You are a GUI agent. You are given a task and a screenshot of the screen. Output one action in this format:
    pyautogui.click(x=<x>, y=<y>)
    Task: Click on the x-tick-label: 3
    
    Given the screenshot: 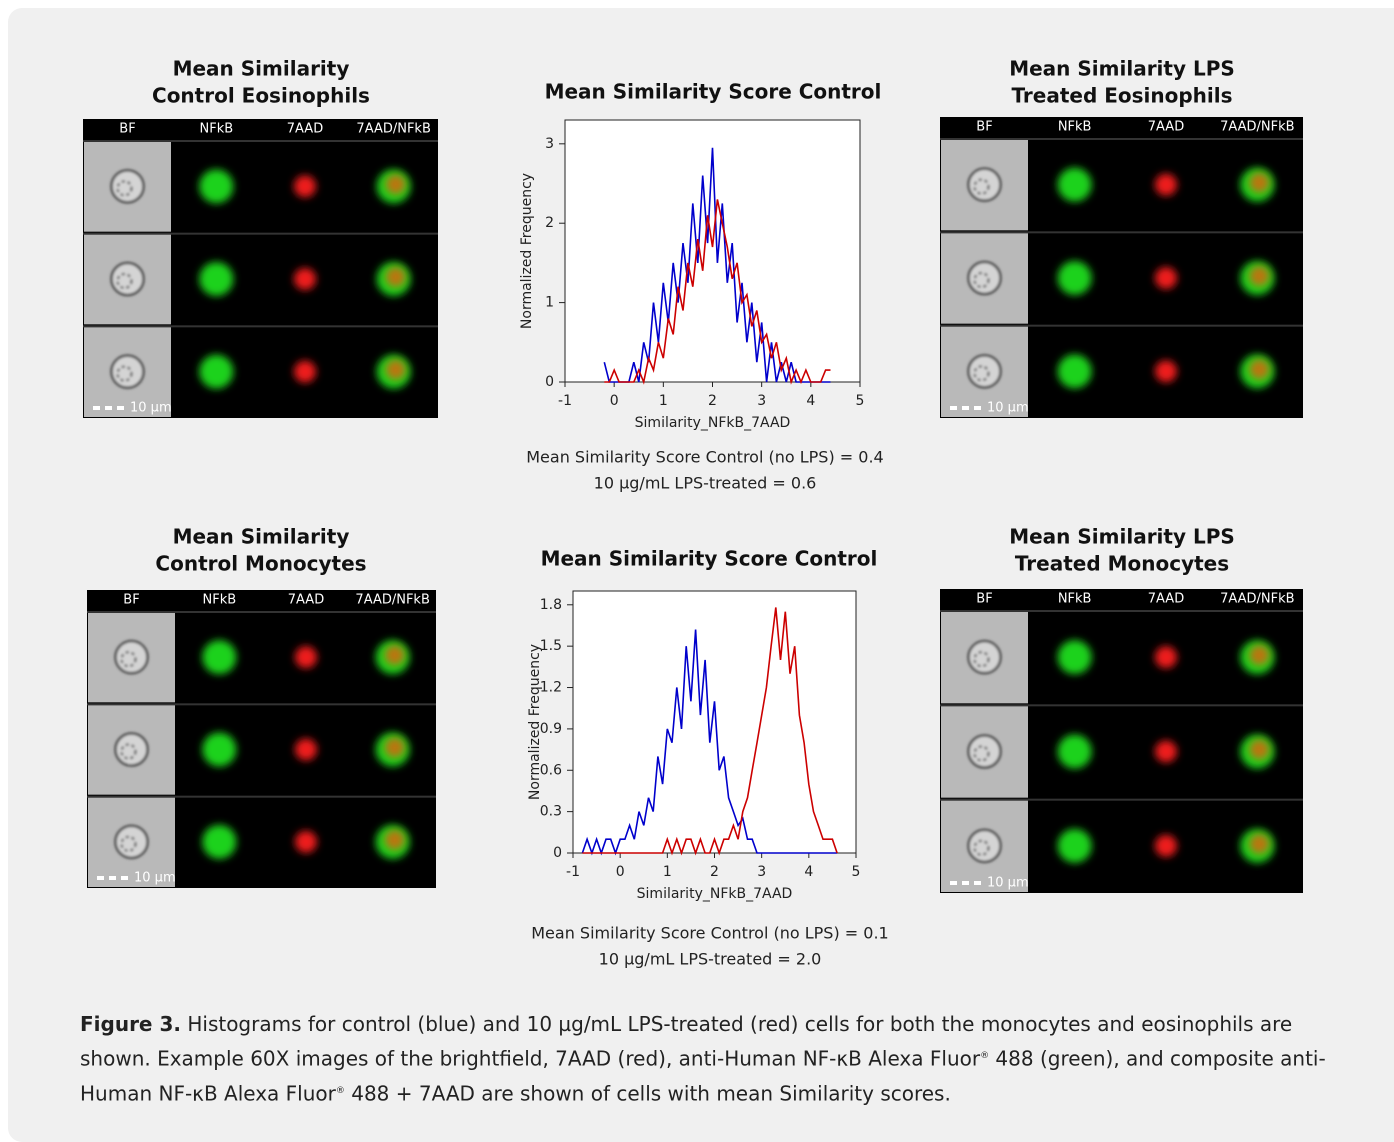 What is the action you would take?
    pyautogui.click(x=761, y=401)
    